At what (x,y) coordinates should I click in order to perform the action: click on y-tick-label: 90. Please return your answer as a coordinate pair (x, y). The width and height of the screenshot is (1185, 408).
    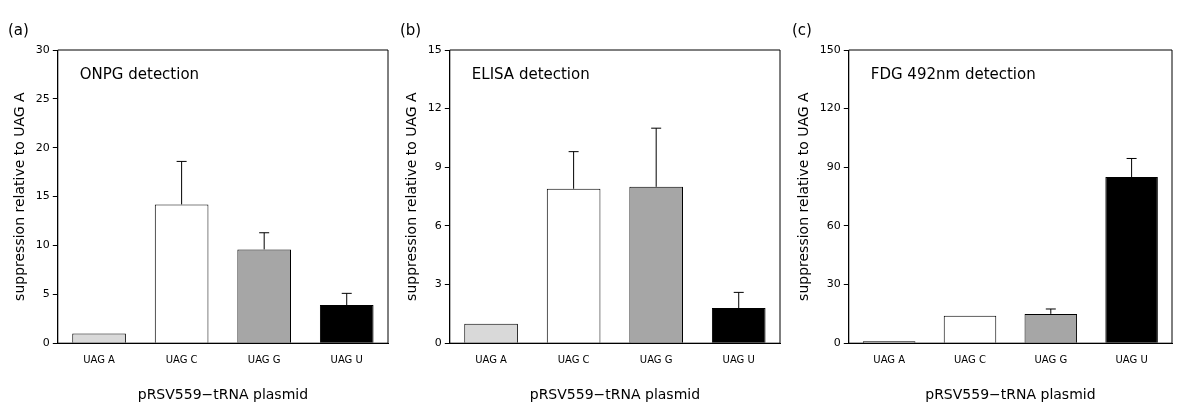
    Looking at the image, I should click on (833, 167).